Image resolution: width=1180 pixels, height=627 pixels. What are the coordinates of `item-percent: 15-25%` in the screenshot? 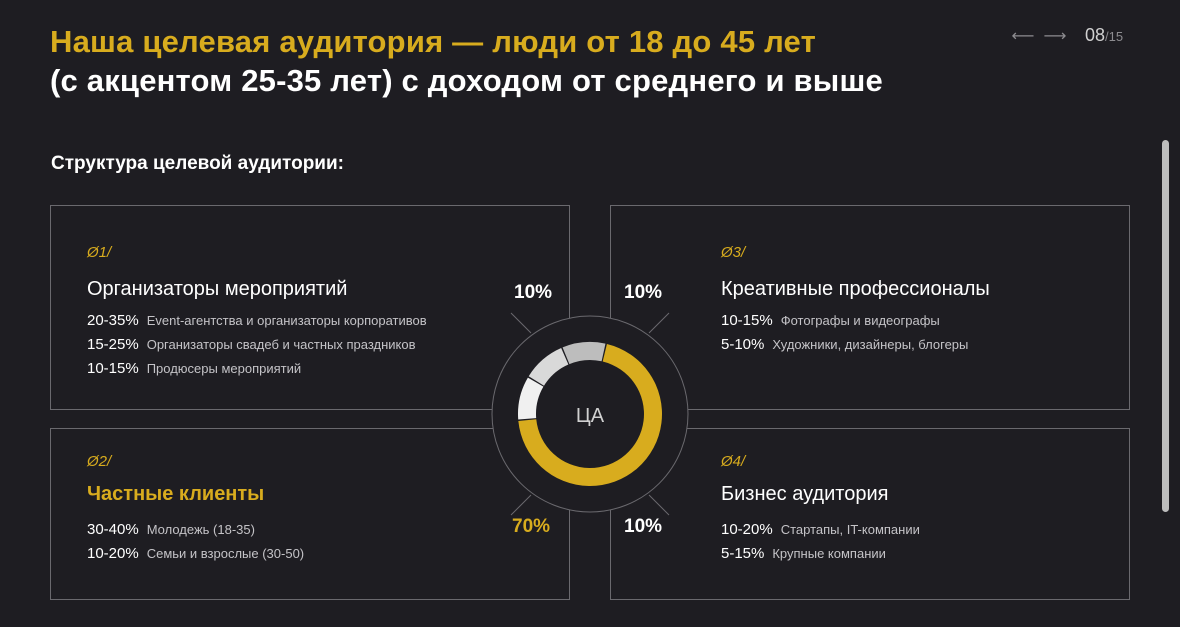 It's located at (113, 344).